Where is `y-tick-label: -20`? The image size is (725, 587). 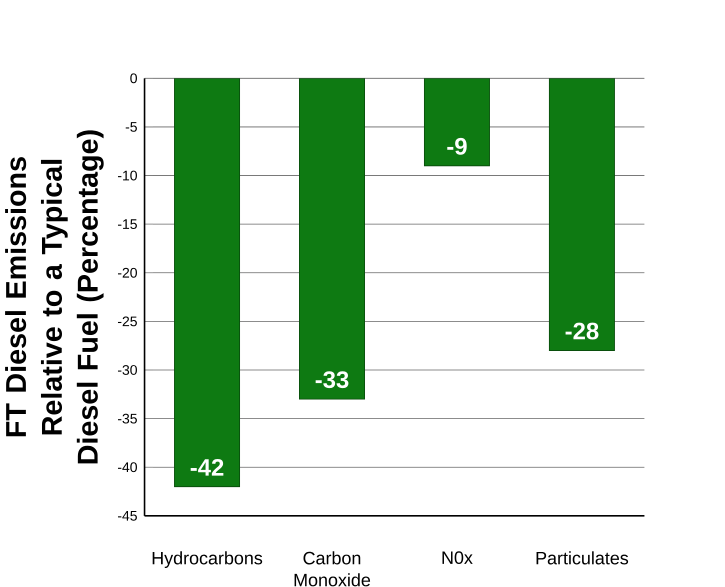
y-tick-label: -20 is located at coordinates (127, 273).